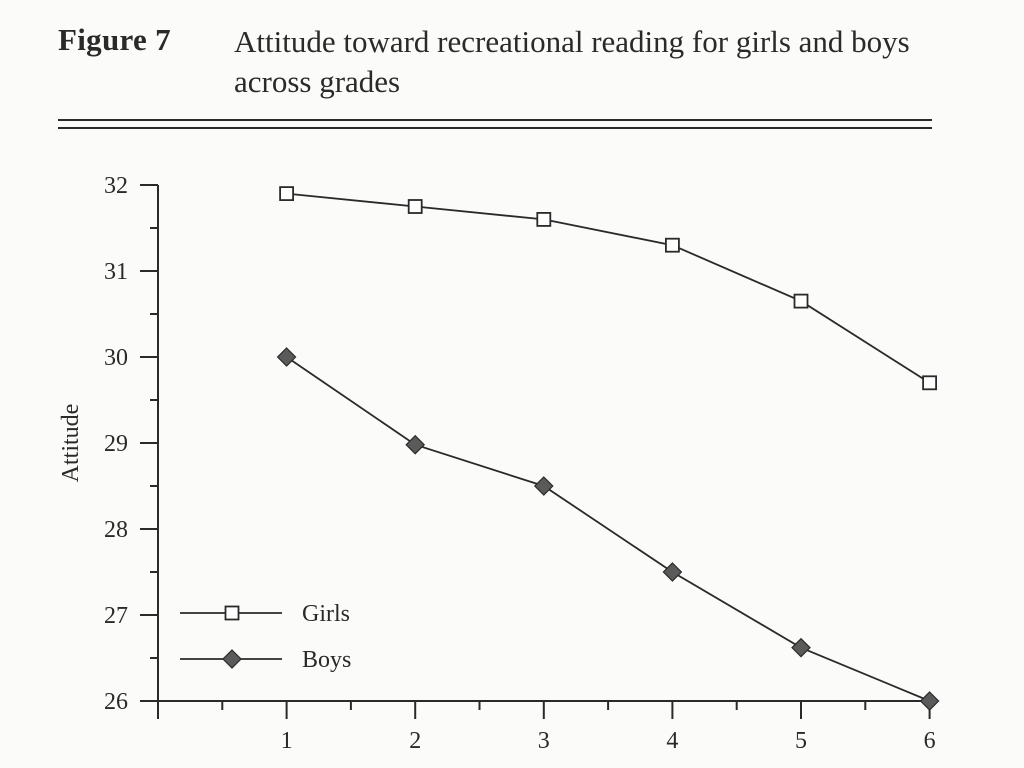  What do you see at coordinates (672, 741) in the screenshot?
I see `x-tick-label: 4` at bounding box center [672, 741].